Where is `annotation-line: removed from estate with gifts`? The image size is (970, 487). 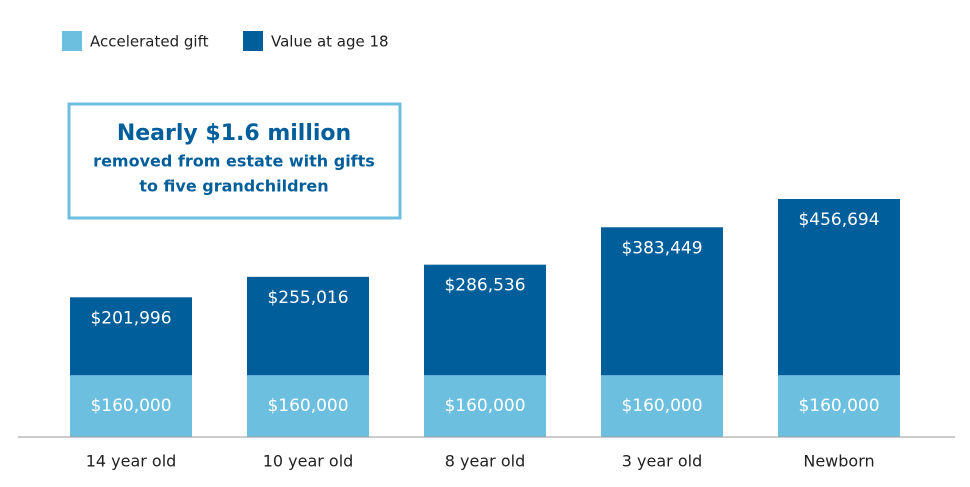 annotation-line: removed from estate with gifts is located at coordinates (234, 161).